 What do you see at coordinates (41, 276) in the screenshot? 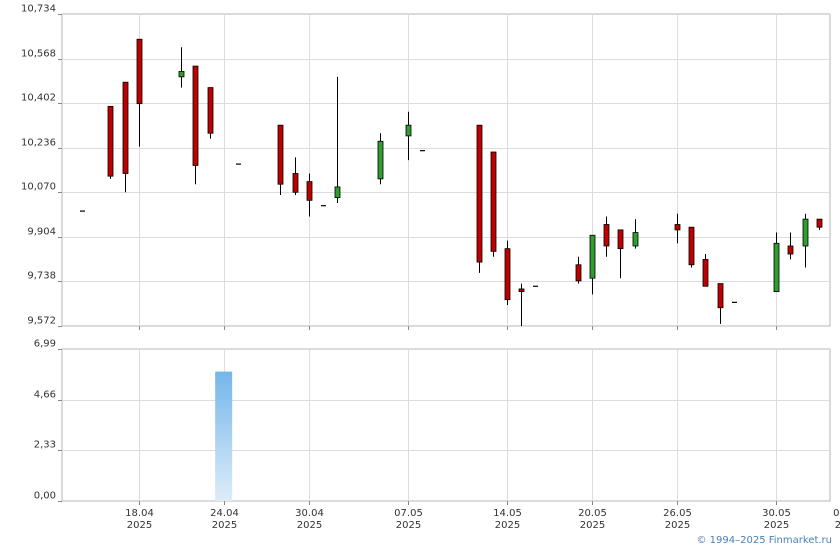
I see `price-tick-label: 9,738` at bounding box center [41, 276].